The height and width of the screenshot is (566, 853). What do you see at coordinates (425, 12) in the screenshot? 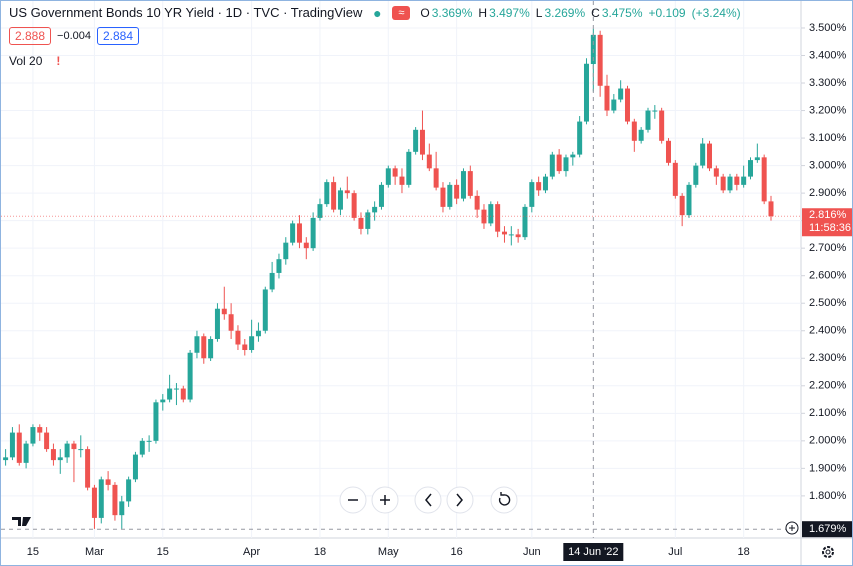
I see `ohlc-key: O` at bounding box center [425, 12].